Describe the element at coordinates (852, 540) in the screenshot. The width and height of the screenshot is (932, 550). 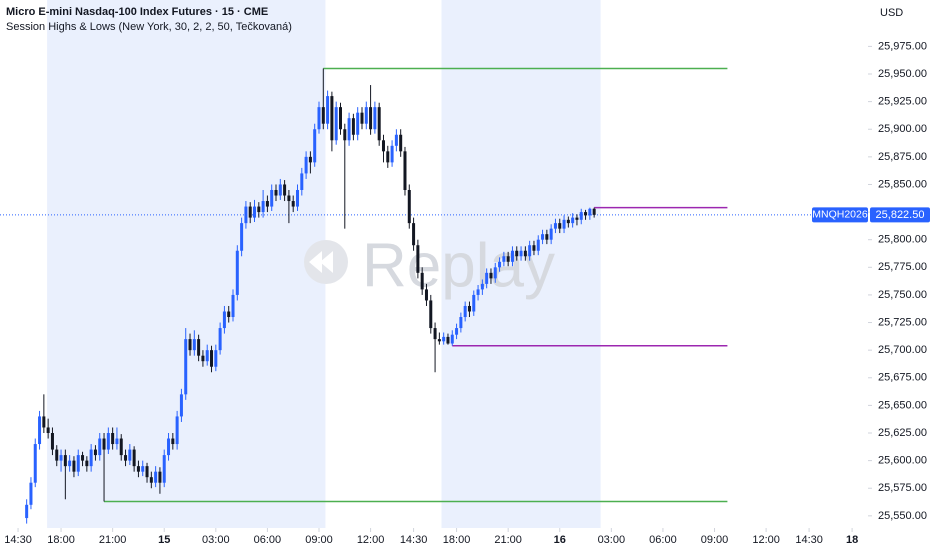
I see `x-tick-label: 18` at that location.